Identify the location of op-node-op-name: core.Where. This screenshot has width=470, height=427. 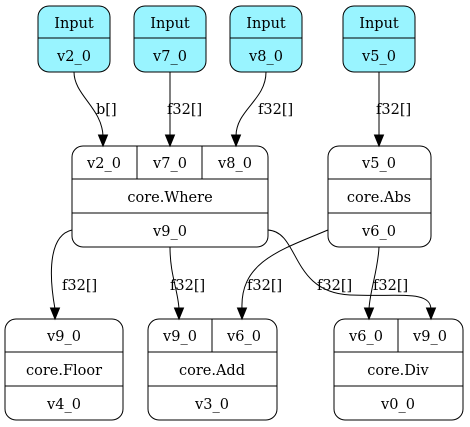
(169, 198).